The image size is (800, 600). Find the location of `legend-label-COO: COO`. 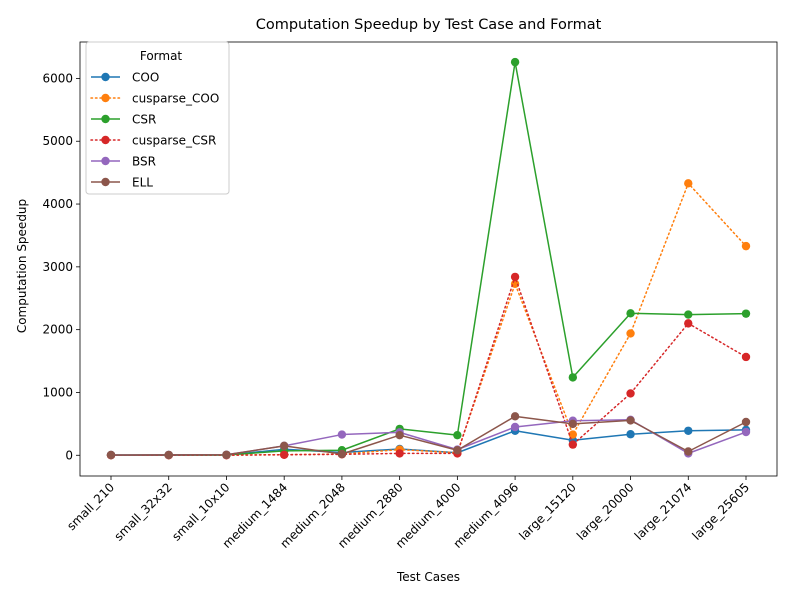

legend-label-COO: COO is located at coordinates (145, 78).